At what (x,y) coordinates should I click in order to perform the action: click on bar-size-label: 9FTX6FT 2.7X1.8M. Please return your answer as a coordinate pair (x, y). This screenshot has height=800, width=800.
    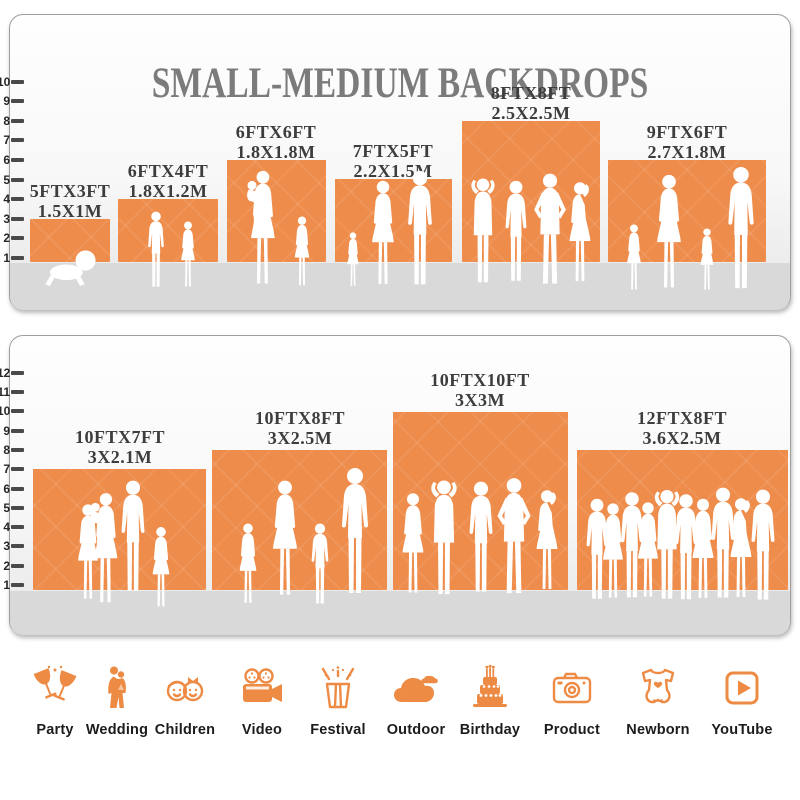
    Looking at the image, I should click on (687, 142).